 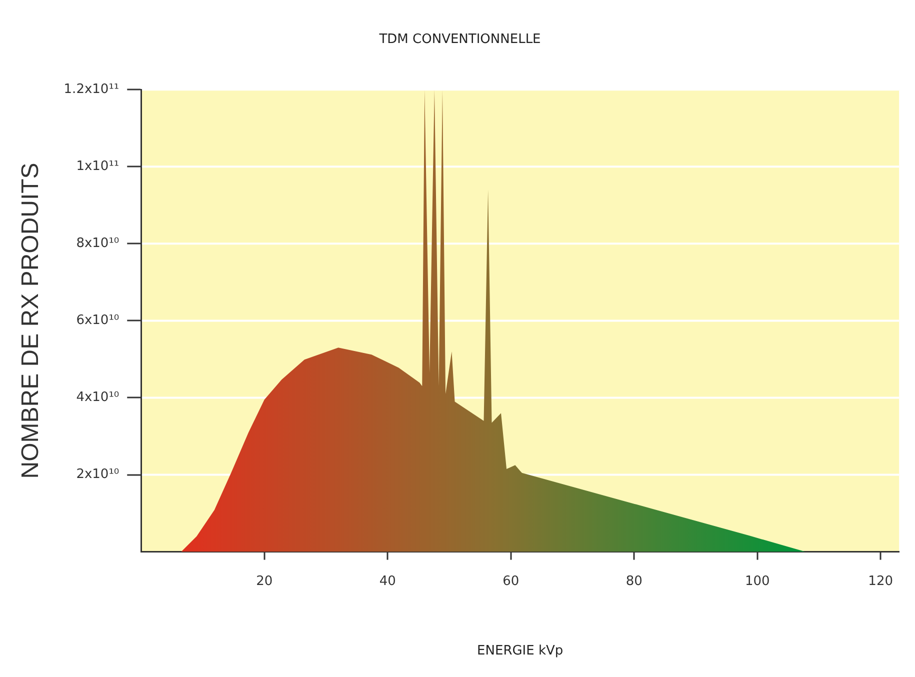 What do you see at coordinates (92, 89) in the screenshot?
I see `y-tick-label: 1.2x10¹¹` at bounding box center [92, 89].